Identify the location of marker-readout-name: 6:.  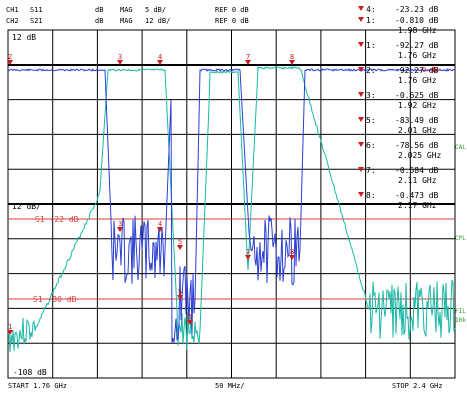
(371, 145).